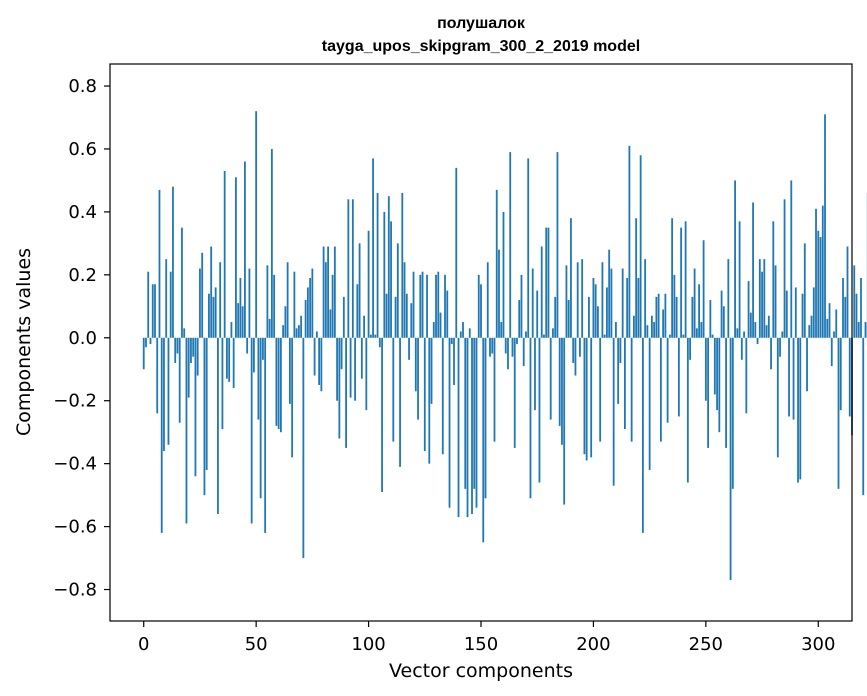 The width and height of the screenshot is (867, 696). Describe the element at coordinates (82, 149) in the screenshot. I see `y-tick-label: 0.6` at that location.